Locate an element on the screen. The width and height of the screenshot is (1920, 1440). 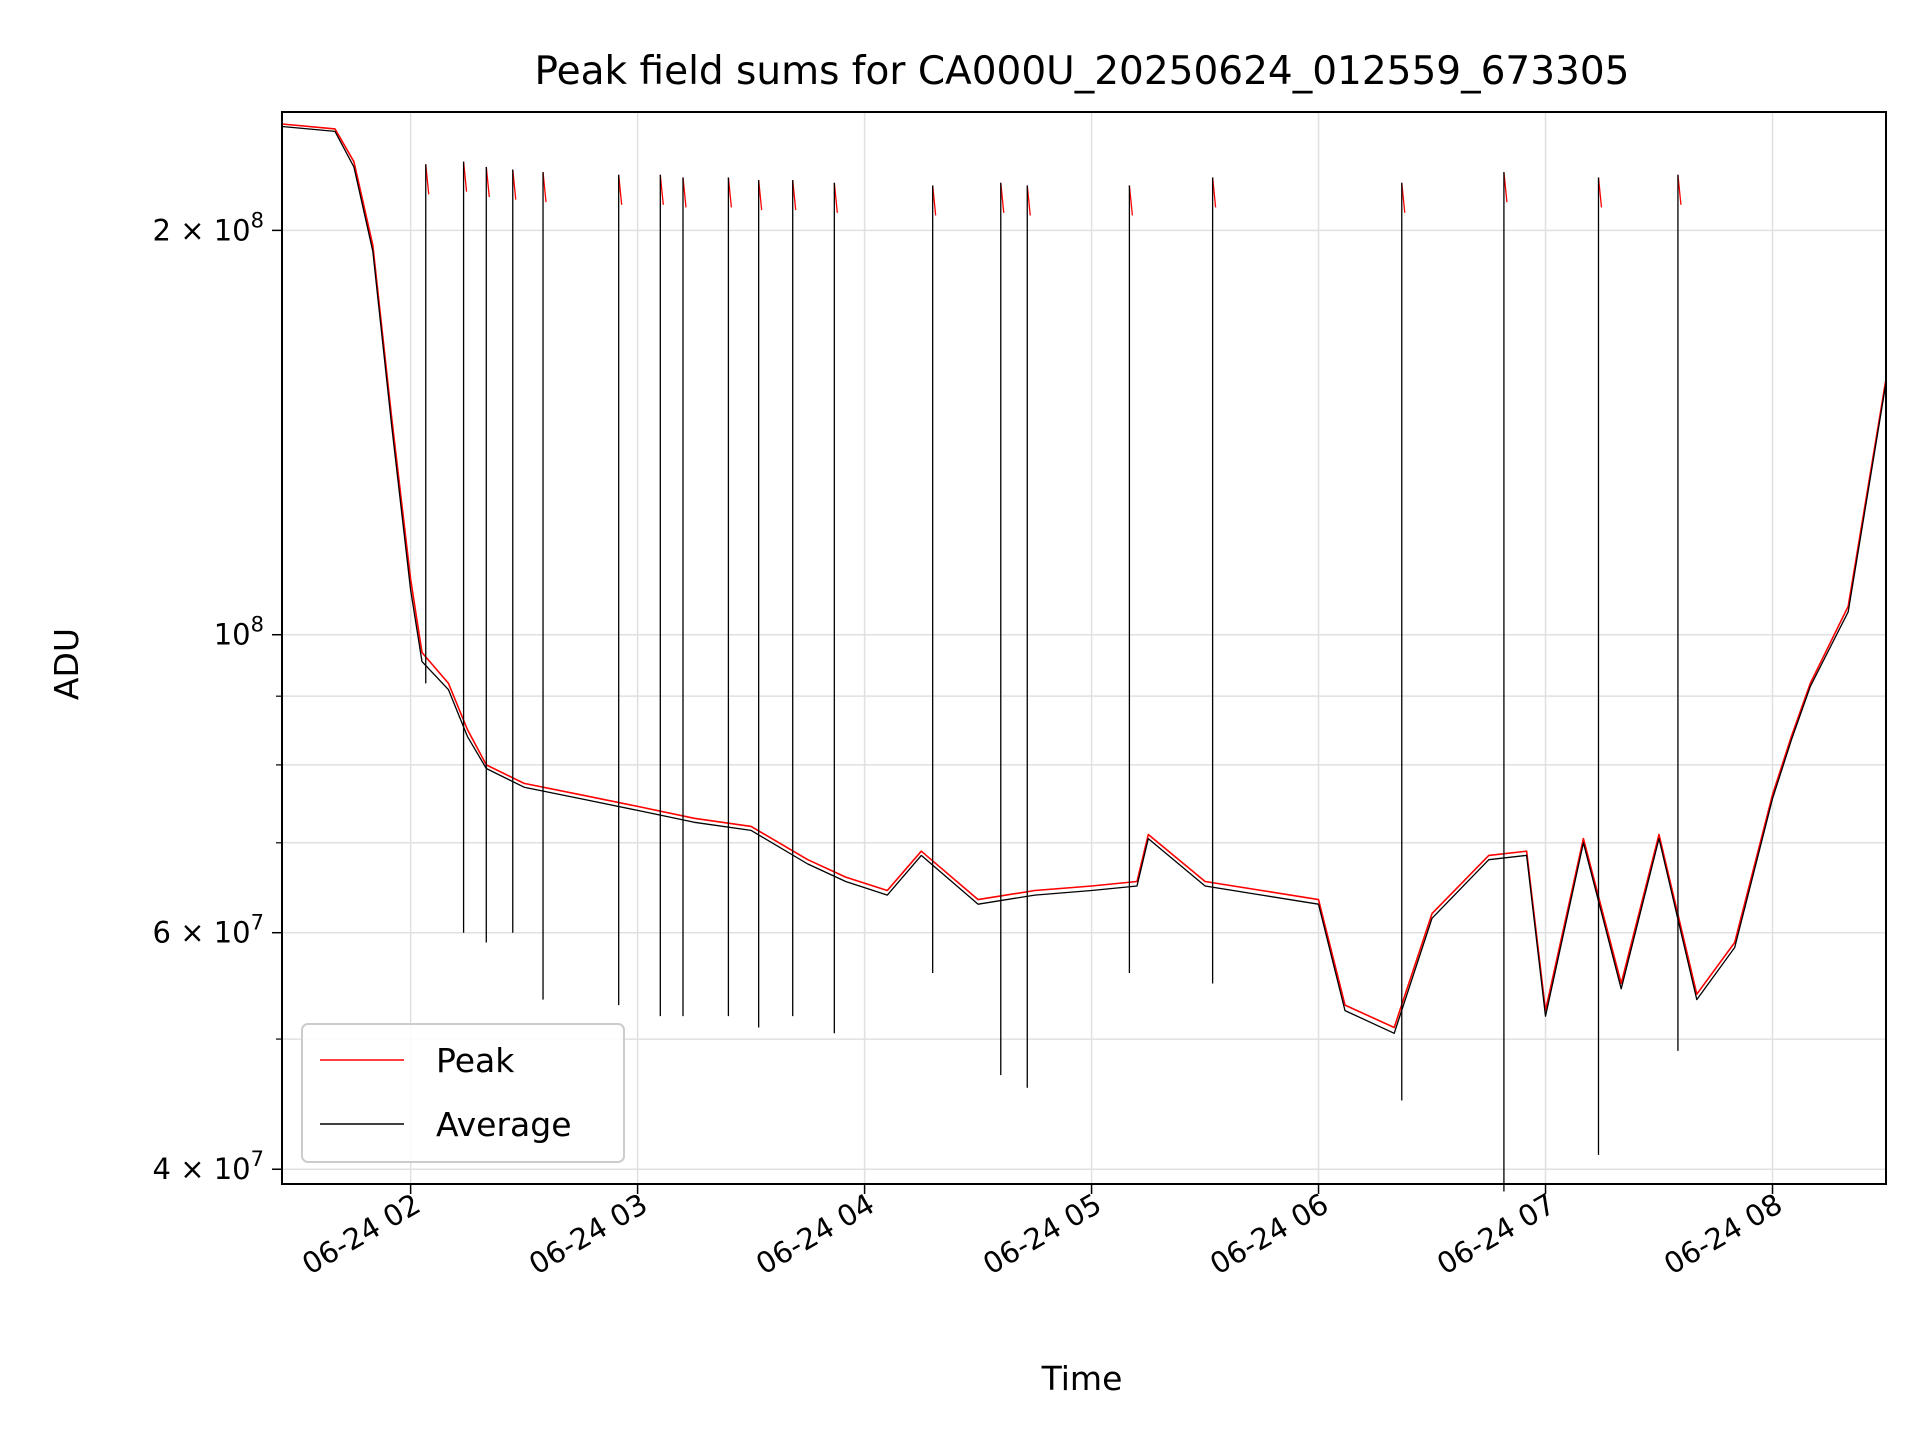
y-tick-label: 108 is located at coordinates (239, 632).